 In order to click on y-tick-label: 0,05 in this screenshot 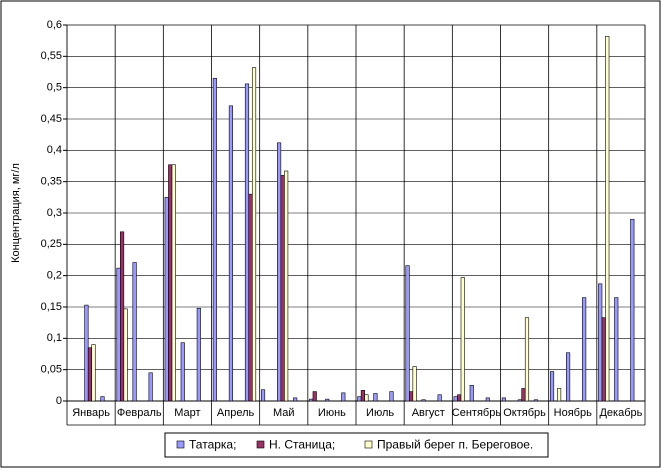, I will do `click(51, 370)`.